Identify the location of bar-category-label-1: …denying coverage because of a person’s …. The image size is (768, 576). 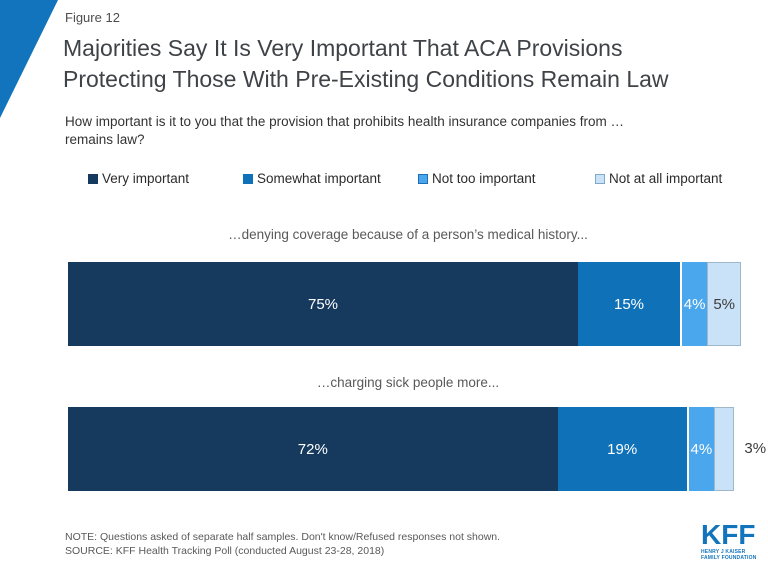
(408, 234).